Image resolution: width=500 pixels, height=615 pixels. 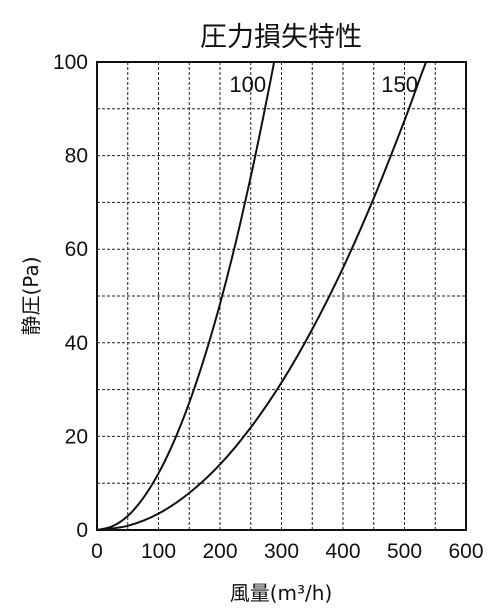 What do you see at coordinates (465, 551) in the screenshot?
I see `x-tick-label: 600` at bounding box center [465, 551].